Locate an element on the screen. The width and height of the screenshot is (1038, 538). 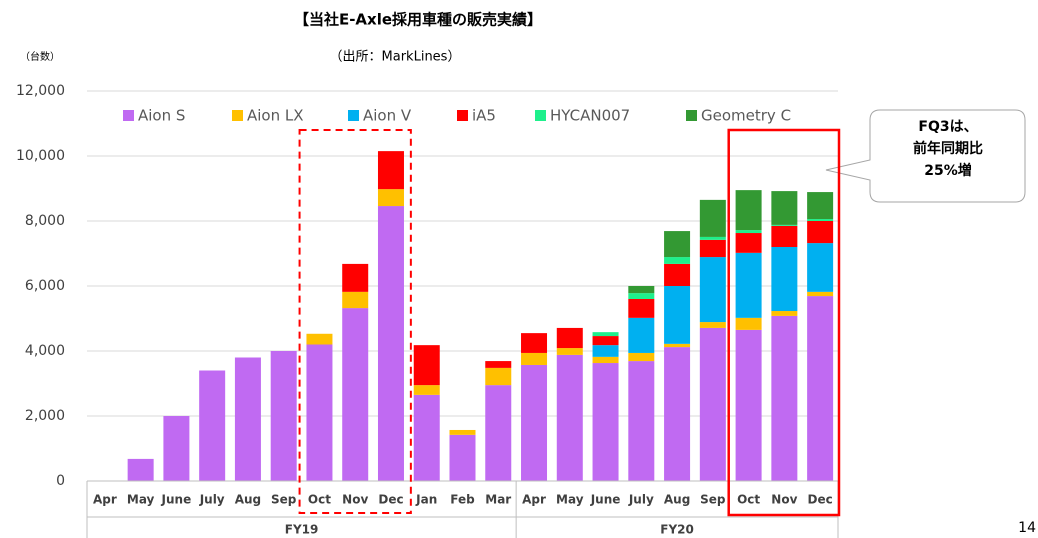
annotation: FQ3は、 is located at coordinates (947, 127).